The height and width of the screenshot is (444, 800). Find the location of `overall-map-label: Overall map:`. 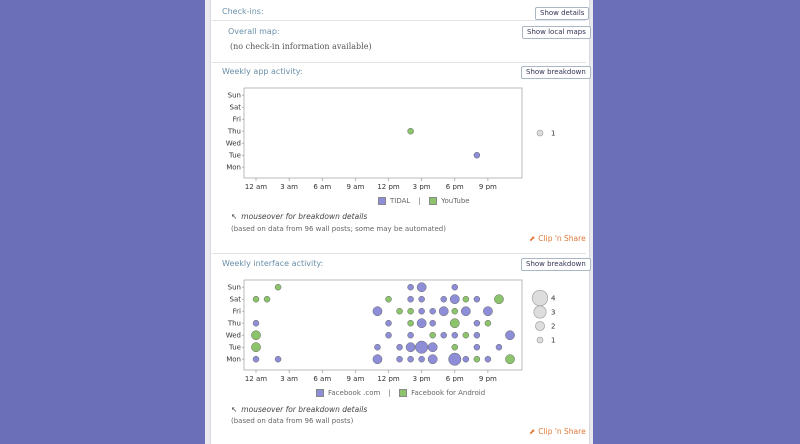

overall-map-label: Overall map: is located at coordinates (254, 31).